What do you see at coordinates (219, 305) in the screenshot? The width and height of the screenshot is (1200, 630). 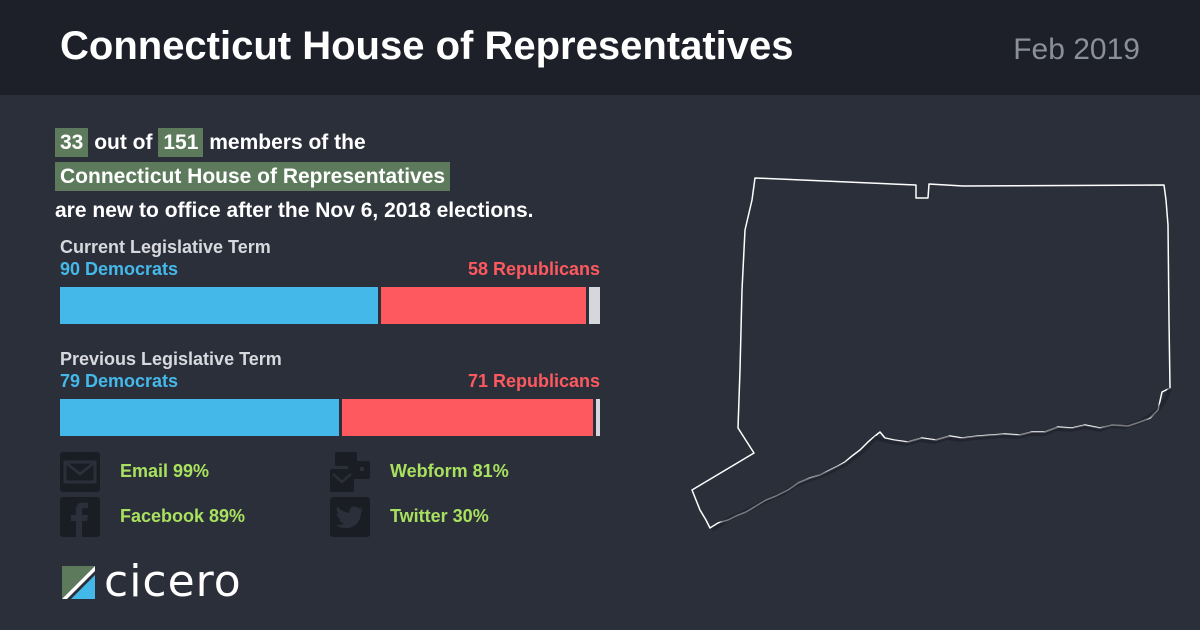 I see `current-democrats-segment` at bounding box center [219, 305].